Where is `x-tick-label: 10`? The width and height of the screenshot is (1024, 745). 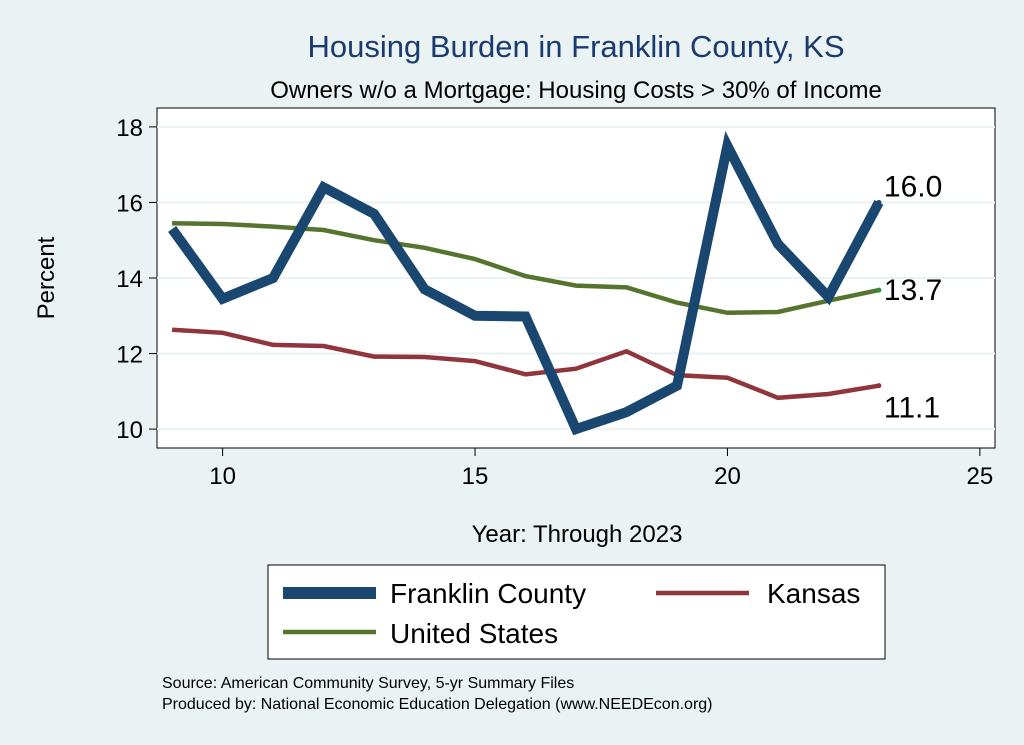
x-tick-label: 10 is located at coordinates (222, 476).